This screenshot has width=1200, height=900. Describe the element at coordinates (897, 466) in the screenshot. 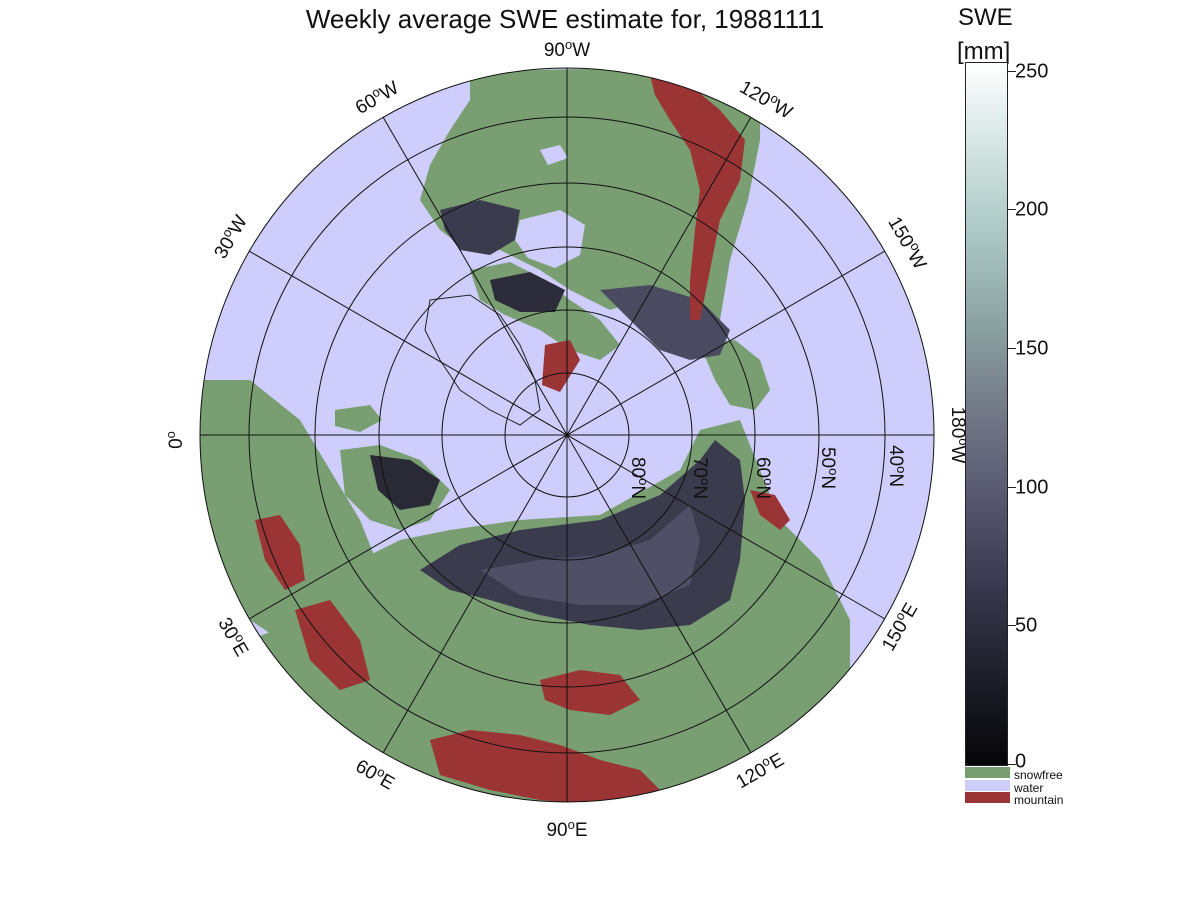

I see `parallel-label-40n: 40oN` at that location.